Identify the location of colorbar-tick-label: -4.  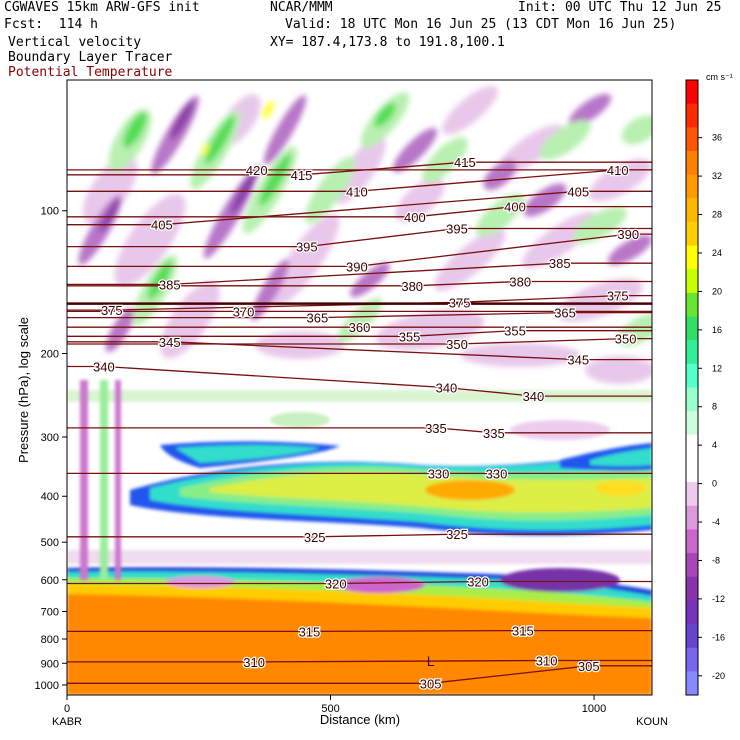
(716, 522).